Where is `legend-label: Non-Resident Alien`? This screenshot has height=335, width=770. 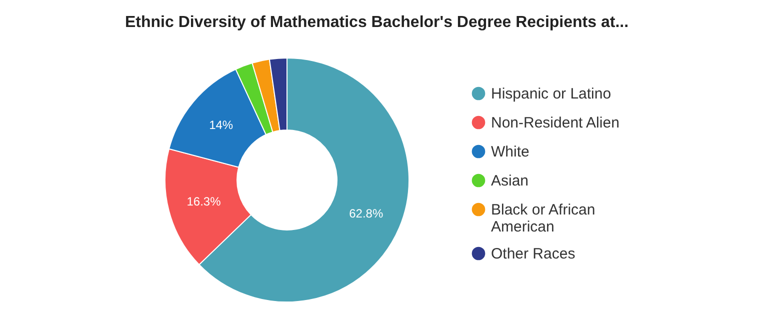 legend-label: Non-Resident Alien is located at coordinates (555, 123).